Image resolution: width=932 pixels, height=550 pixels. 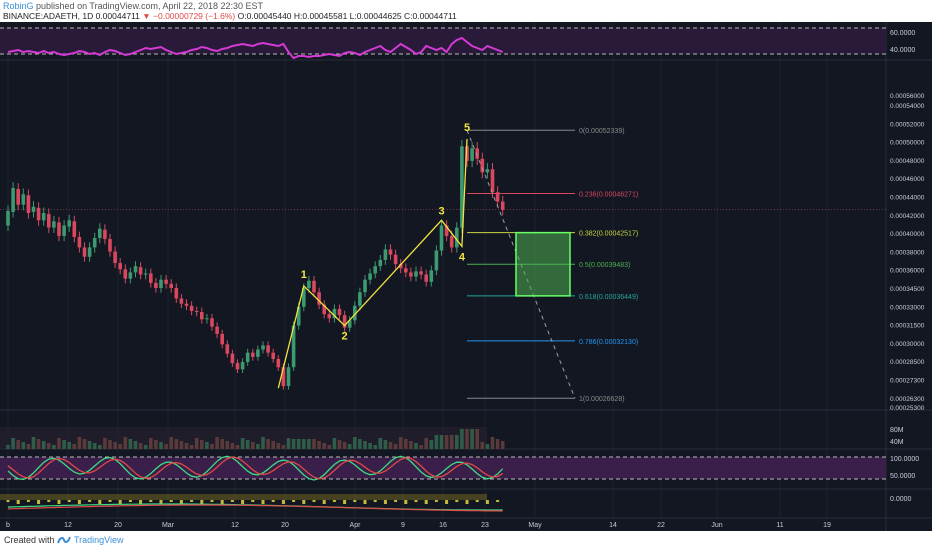 What do you see at coordinates (904, 459) in the screenshot?
I see `stoch-axis-label: 100.0000` at bounding box center [904, 459].